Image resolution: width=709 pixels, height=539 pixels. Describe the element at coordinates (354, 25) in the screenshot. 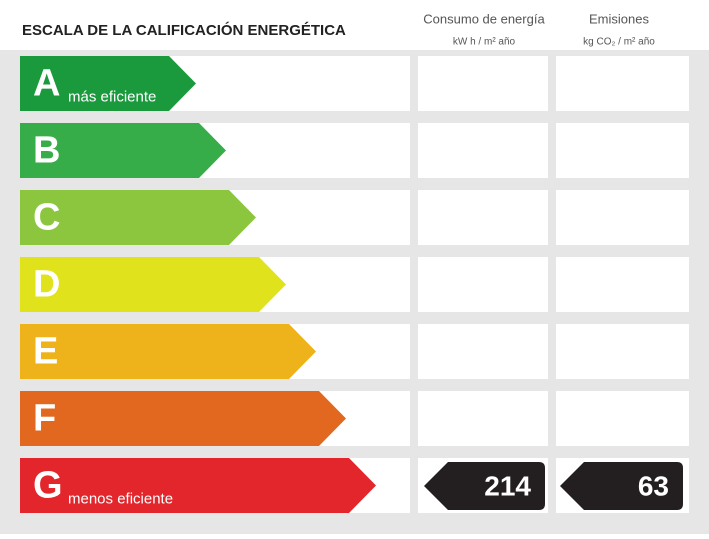

I see `header-background` at that location.